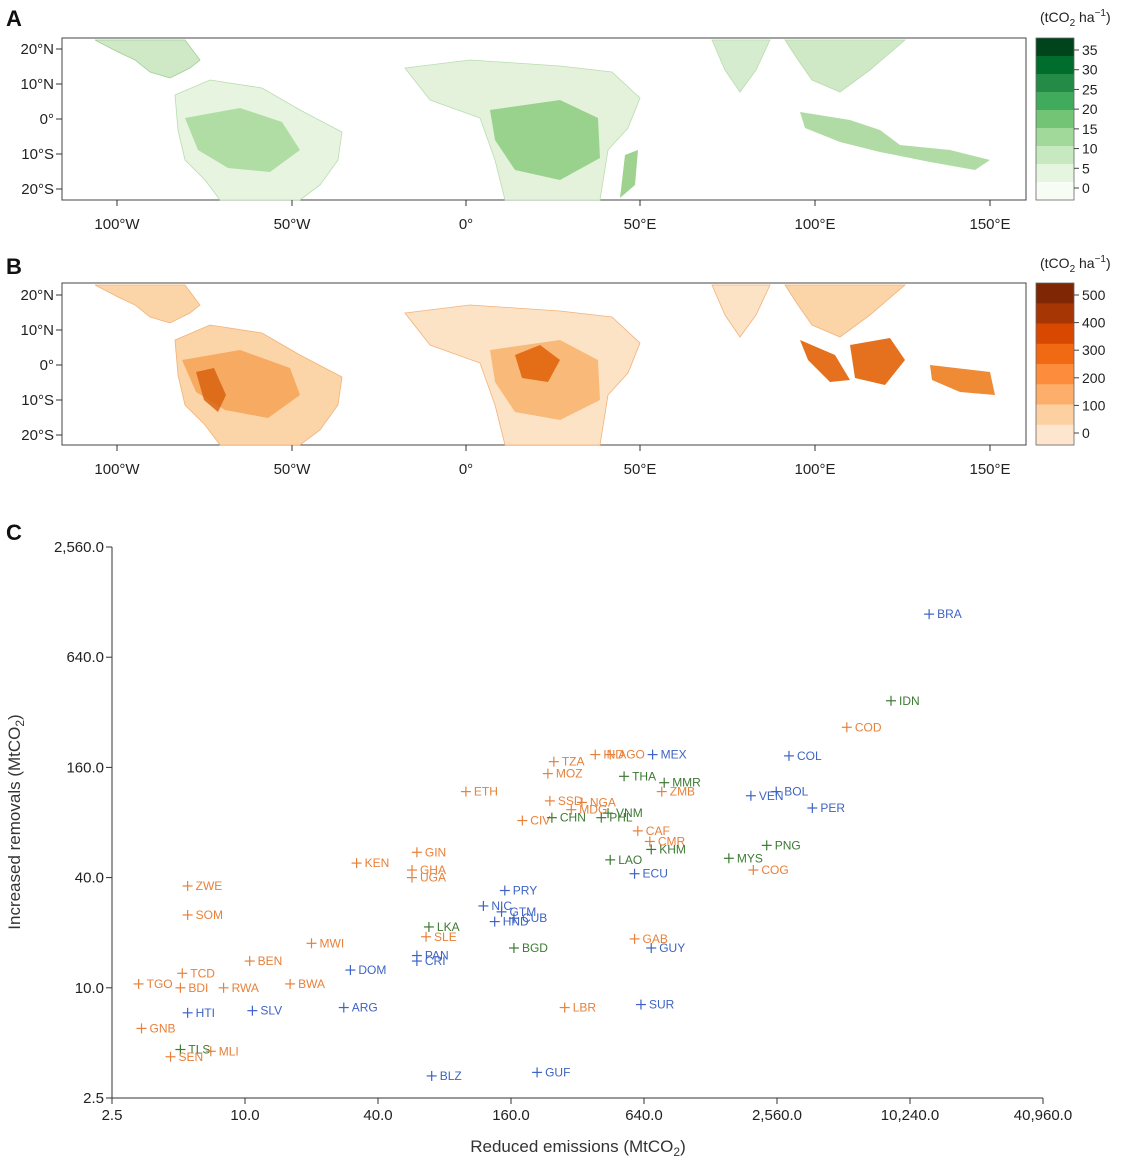  Describe the element at coordinates (573, 762) in the screenshot. I see `point-label: TZA` at that location.